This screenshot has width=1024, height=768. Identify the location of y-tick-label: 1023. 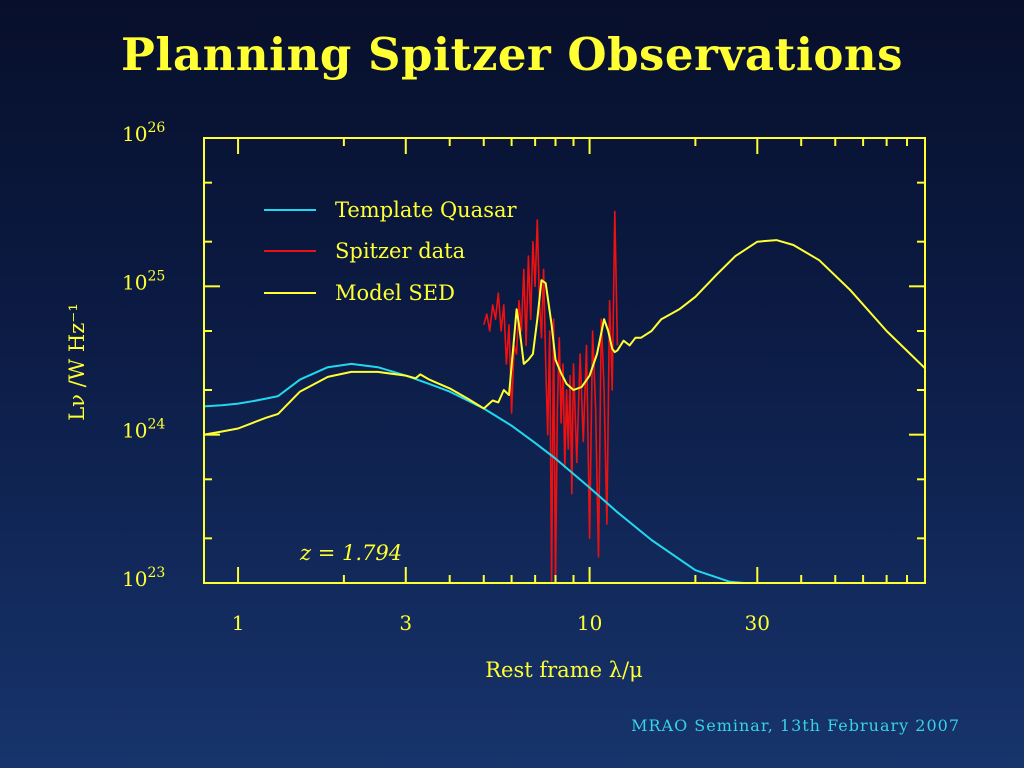
(143, 578).